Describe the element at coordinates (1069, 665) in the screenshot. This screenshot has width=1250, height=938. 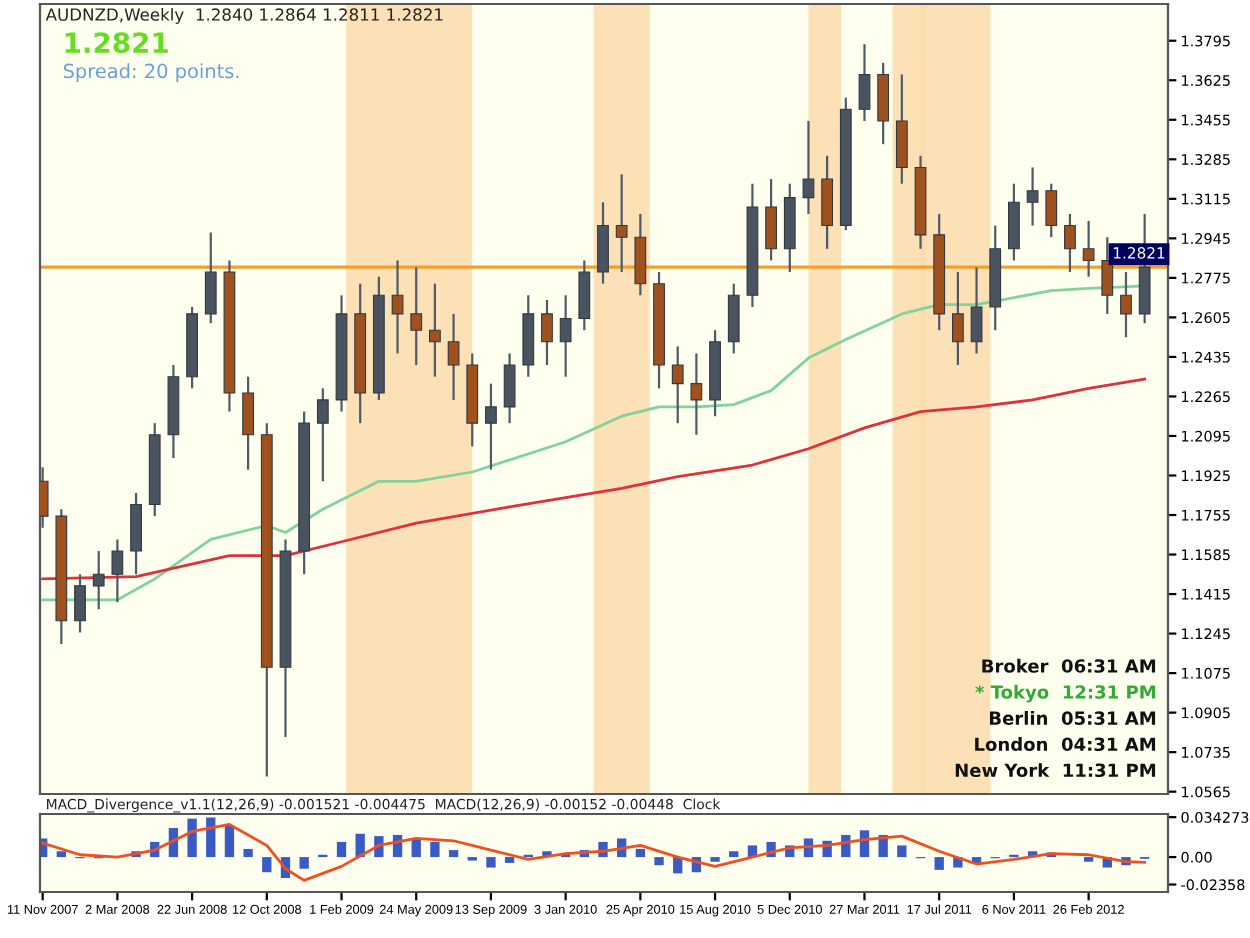
I see `annotation: Broker 06:31 AM` at that location.